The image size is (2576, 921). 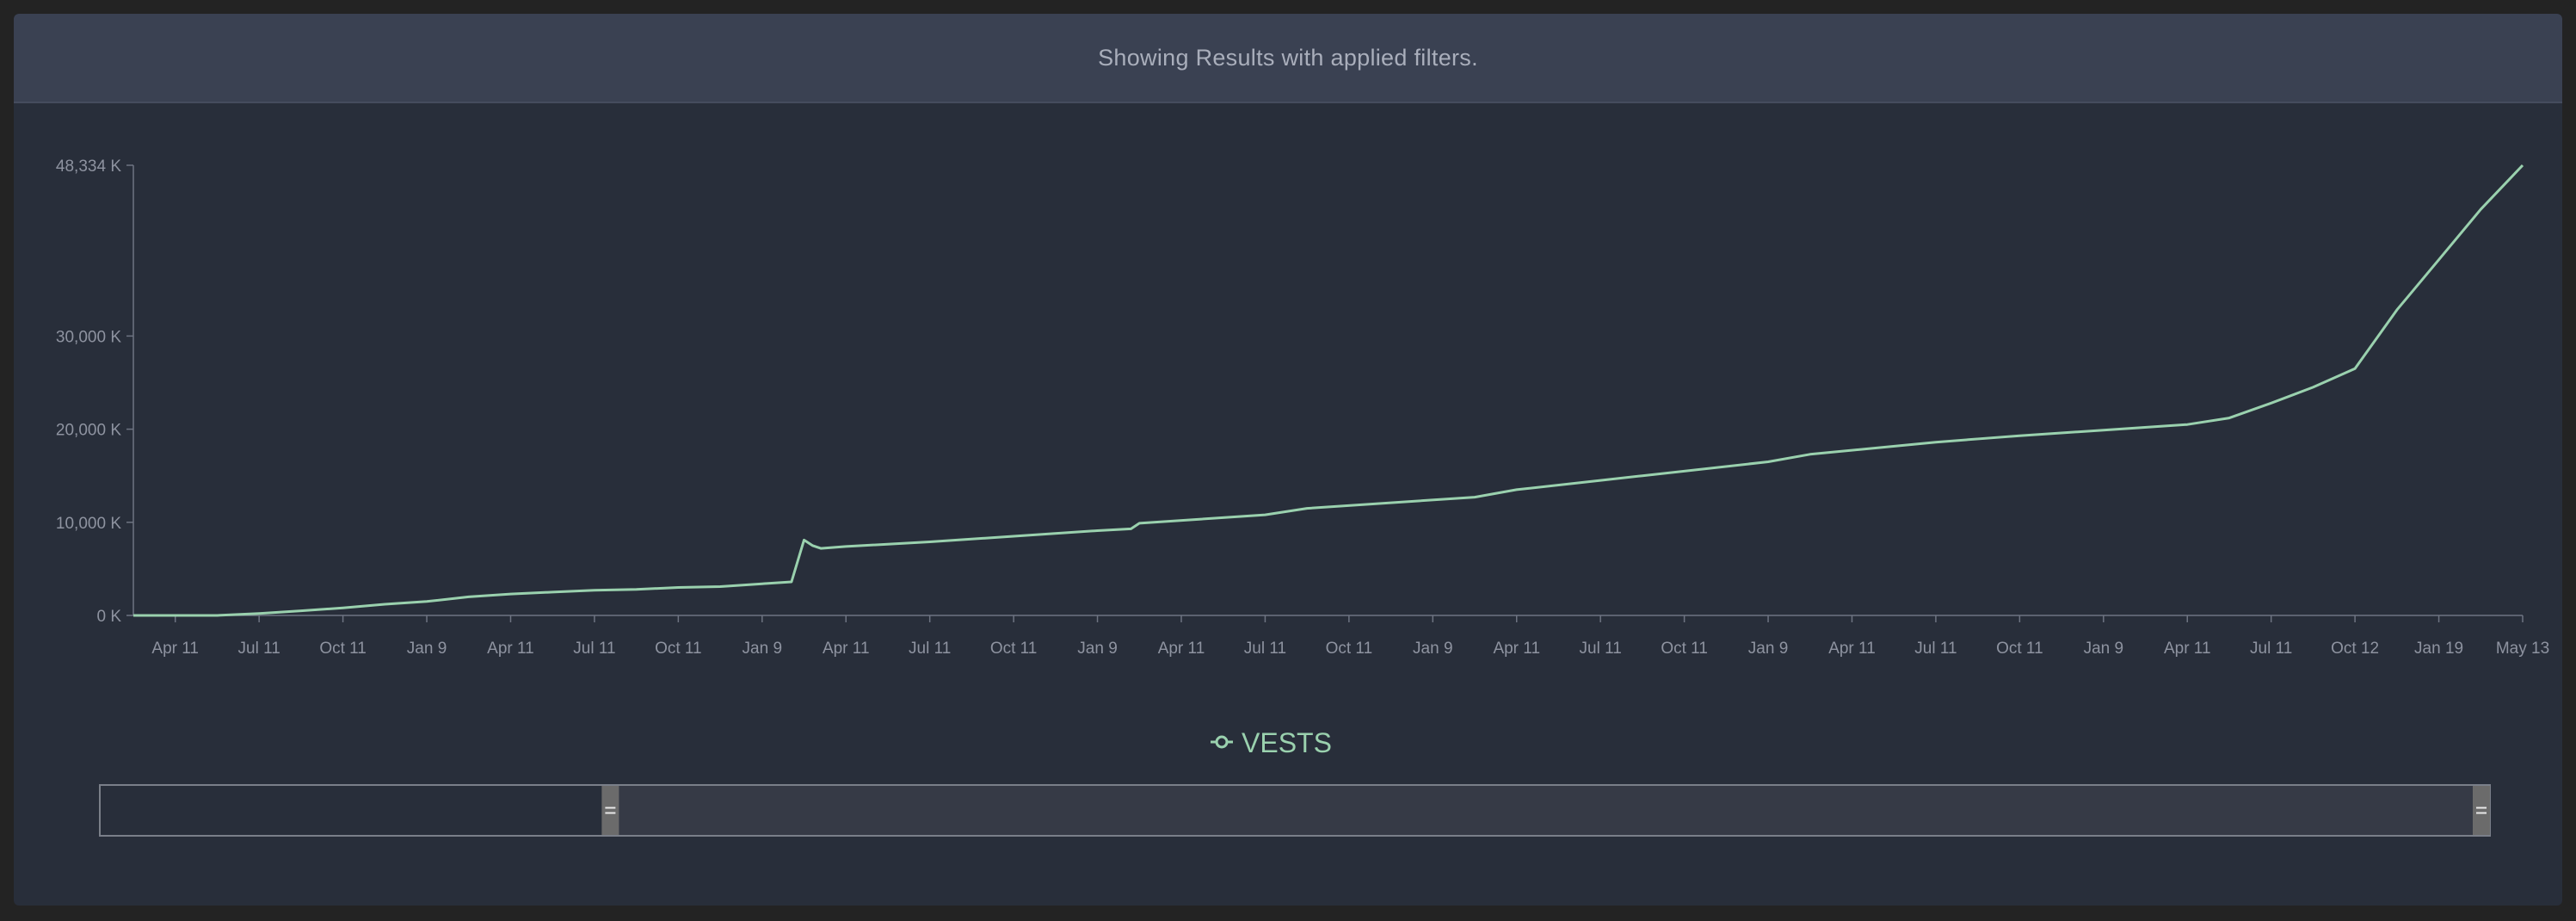 What do you see at coordinates (1546, 810) in the screenshot?
I see `brush-selection` at bounding box center [1546, 810].